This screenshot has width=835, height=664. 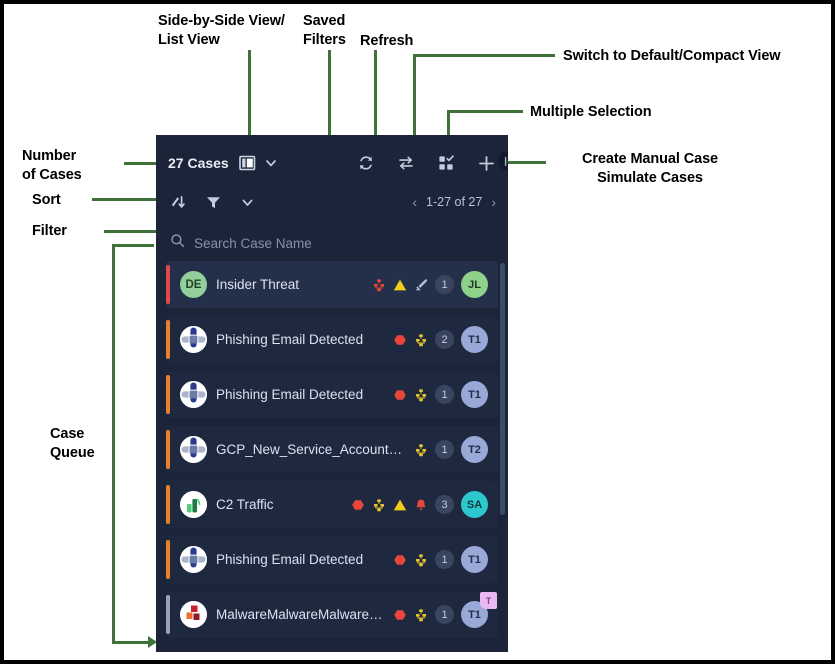 What do you see at coordinates (366, 163) in the screenshot?
I see `refresh-icon` at bounding box center [366, 163].